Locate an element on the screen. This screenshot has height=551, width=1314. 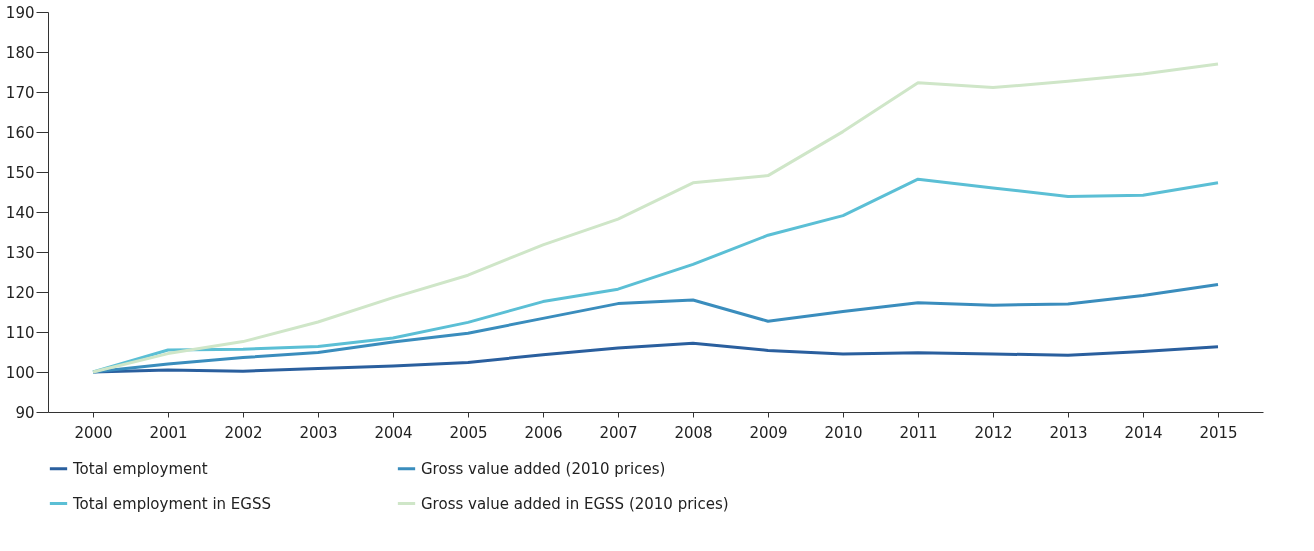
legend-label: Total employment is located at coordinates (140, 468).